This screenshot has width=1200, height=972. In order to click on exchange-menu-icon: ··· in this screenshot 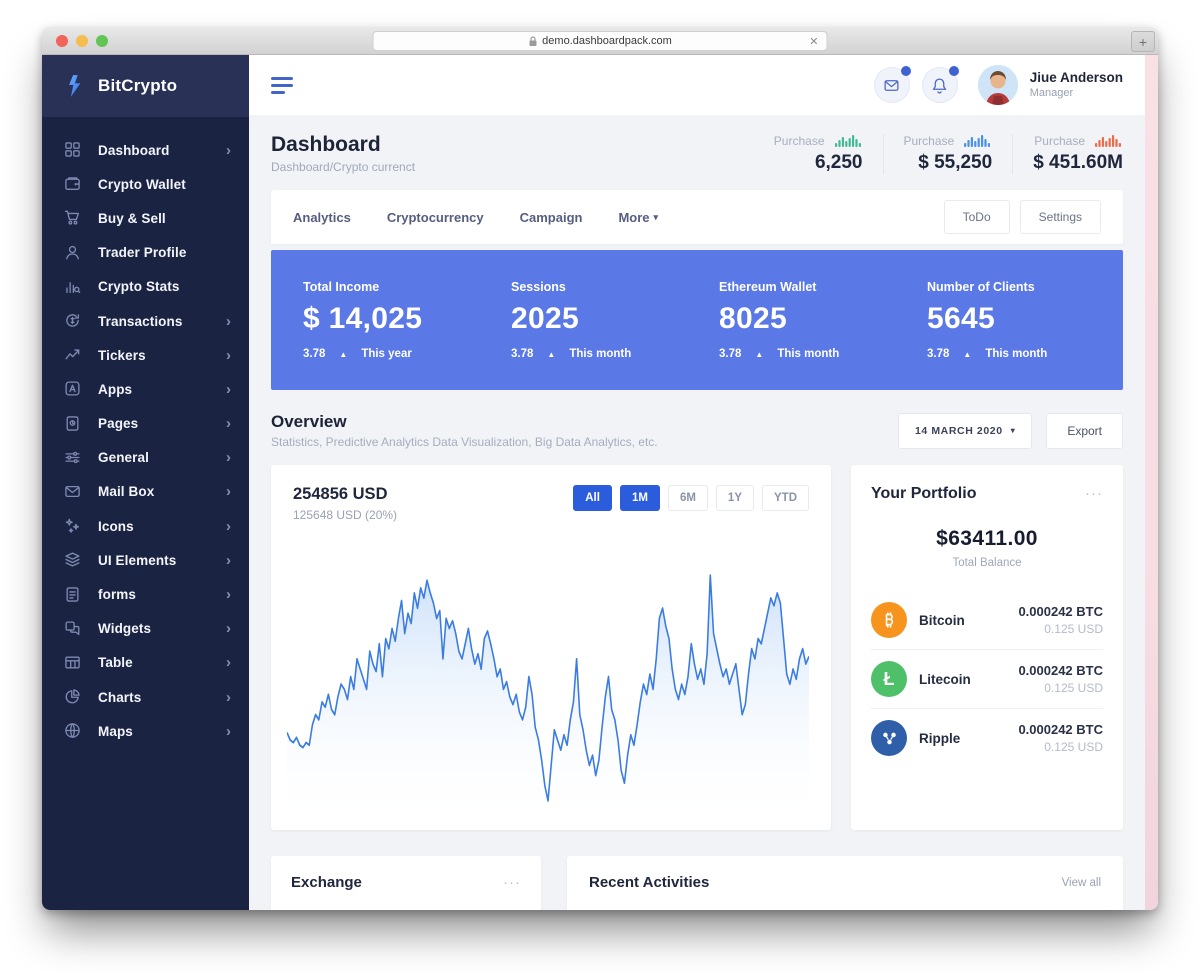, I will do `click(512, 882)`.